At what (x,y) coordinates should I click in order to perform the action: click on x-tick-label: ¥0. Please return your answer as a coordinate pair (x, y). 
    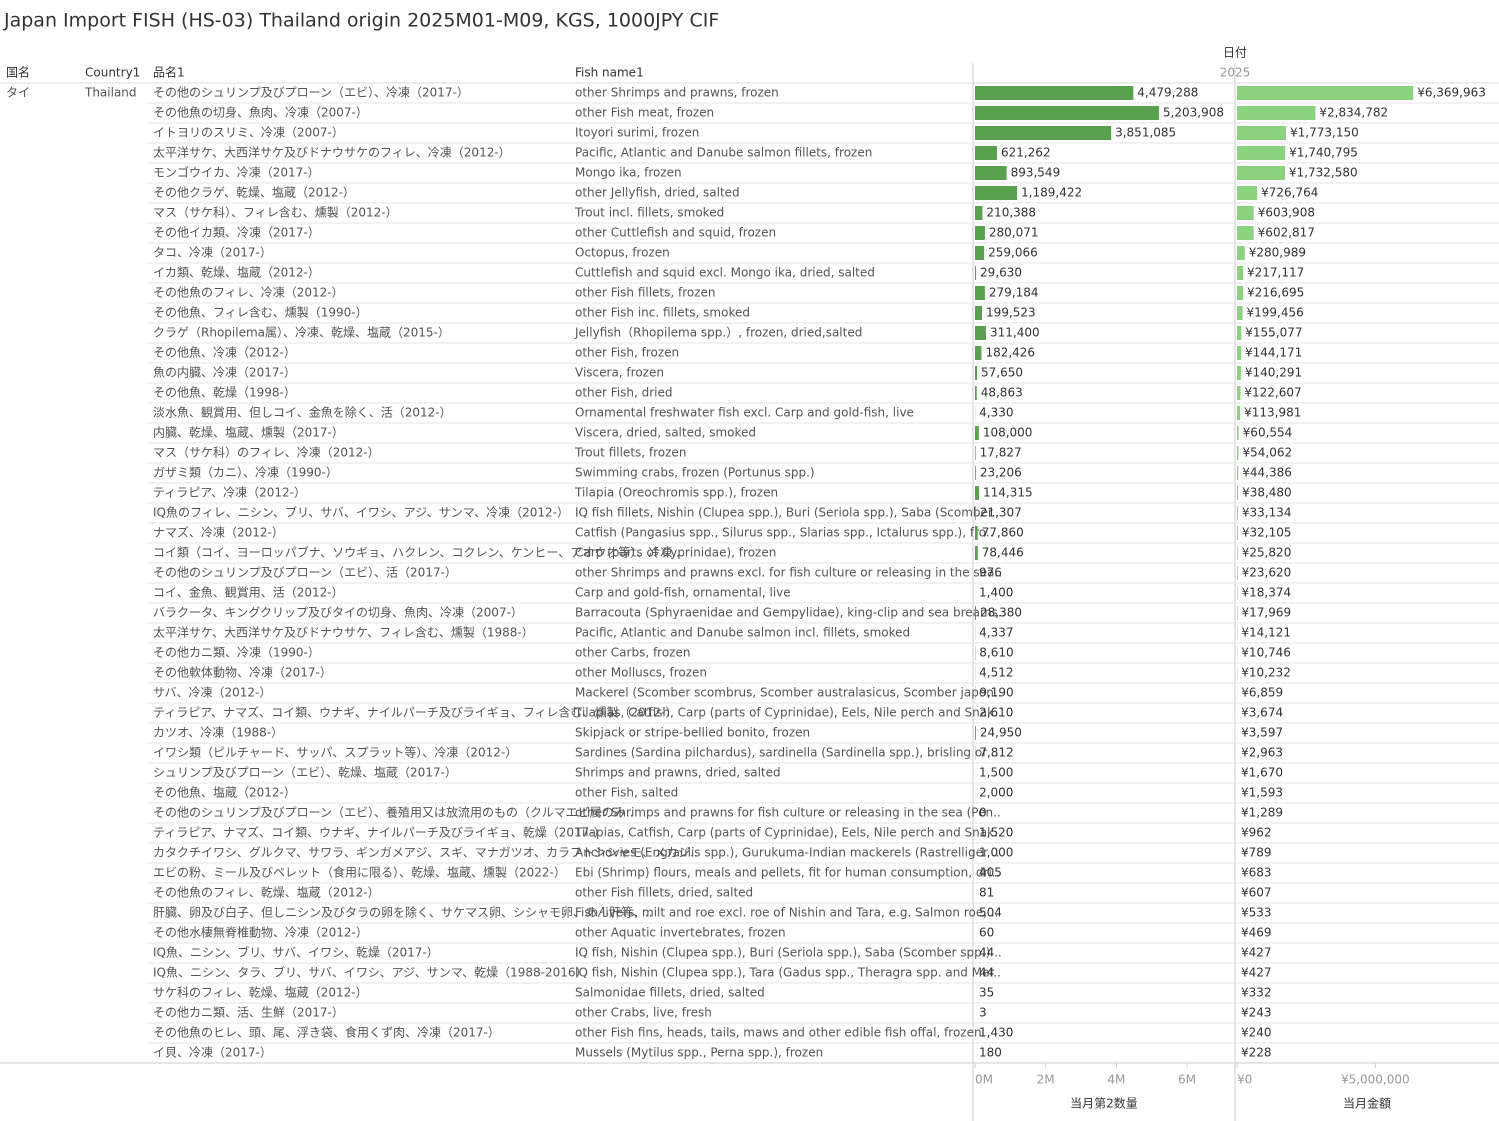
    Looking at the image, I should click on (1244, 1080).